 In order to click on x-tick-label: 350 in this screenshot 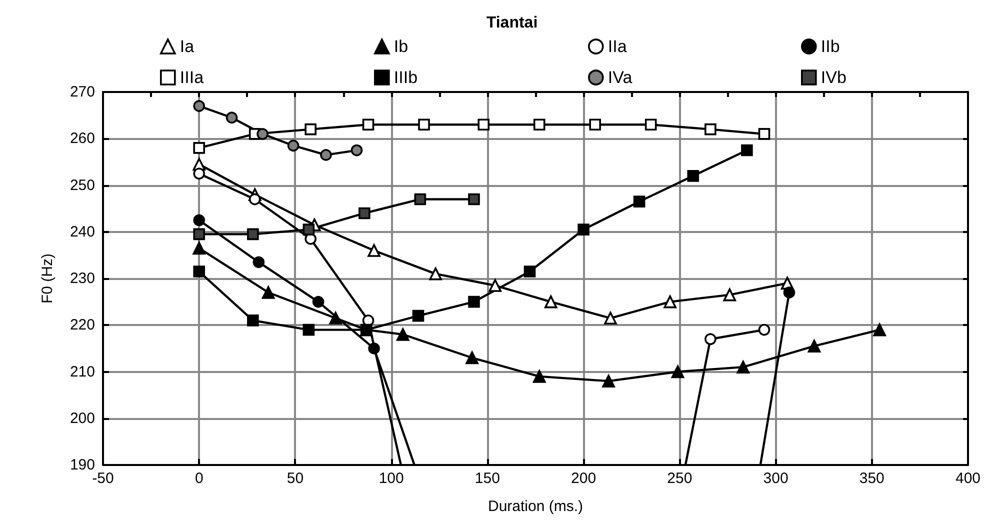, I will do `click(871, 478)`.